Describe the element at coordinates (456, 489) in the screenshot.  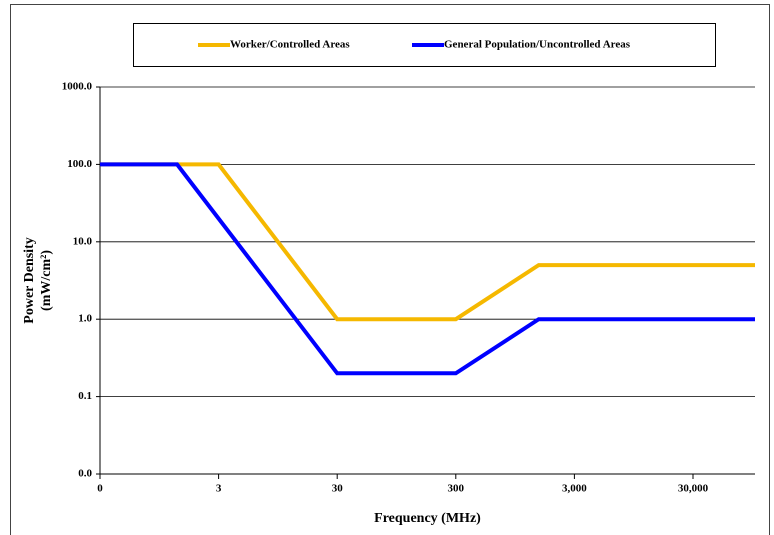
I see `x-tick-label: 300` at that location.